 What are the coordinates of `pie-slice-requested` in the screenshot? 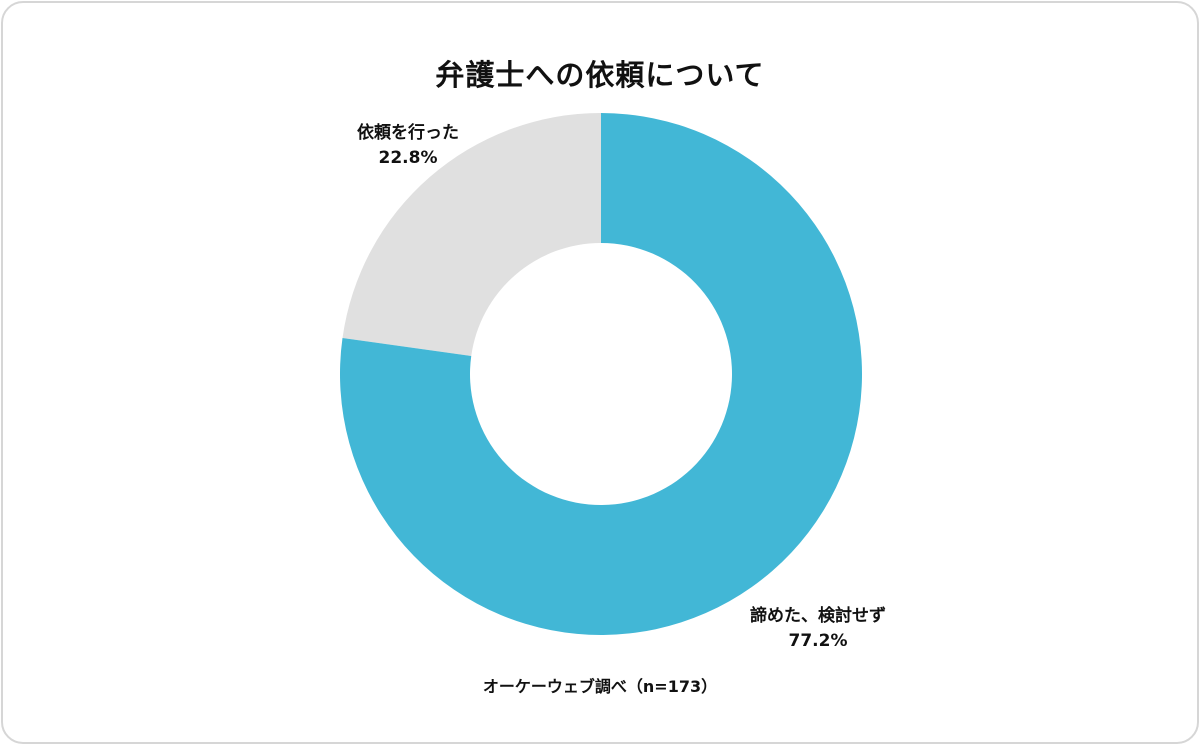 It's located at (471, 234).